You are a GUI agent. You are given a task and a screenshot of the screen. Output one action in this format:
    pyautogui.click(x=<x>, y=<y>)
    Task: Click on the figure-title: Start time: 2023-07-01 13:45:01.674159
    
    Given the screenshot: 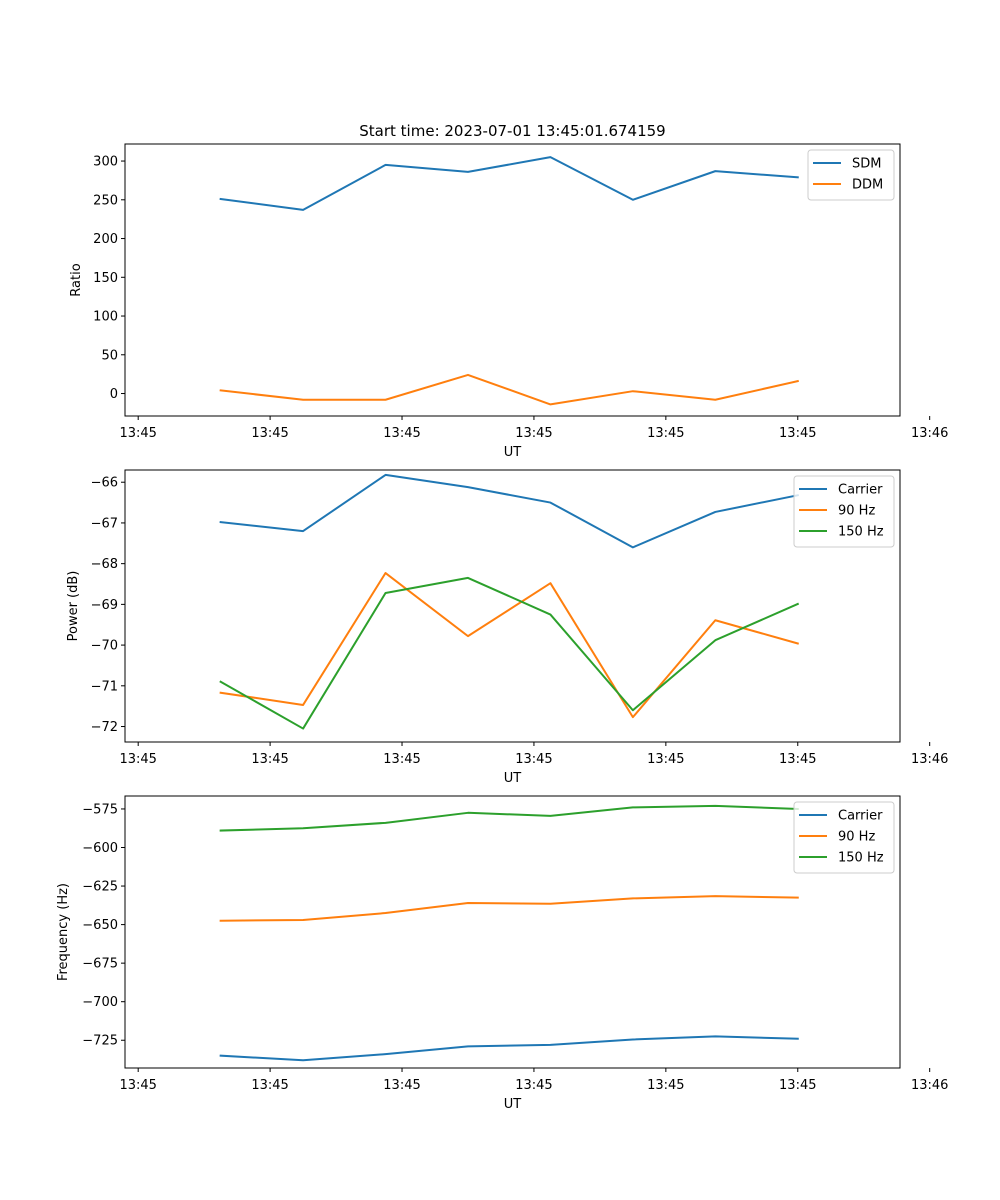 What is the action you would take?
    pyautogui.click(x=512, y=131)
    